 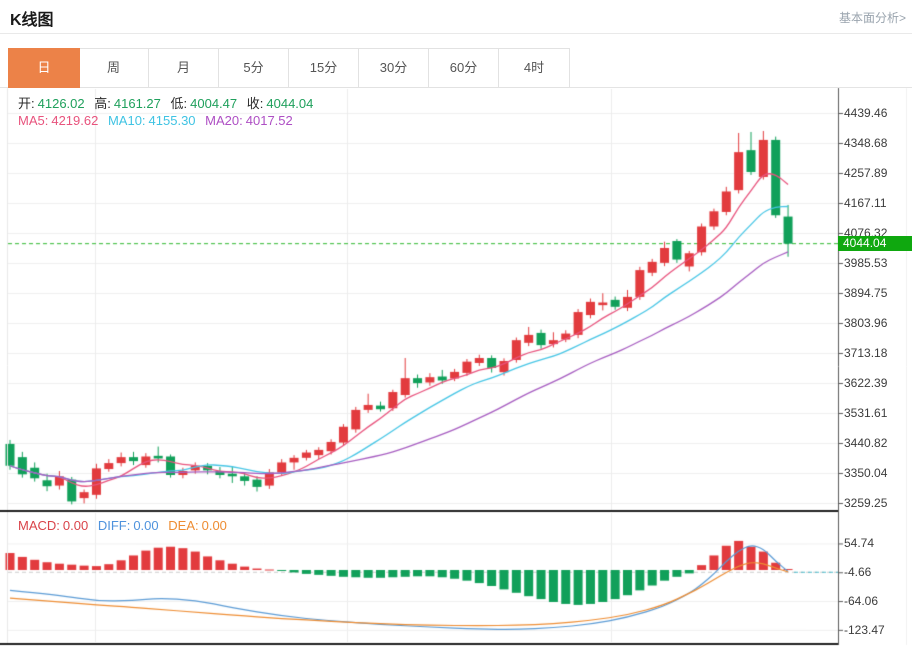 I want to click on ma10-value: 4155.30, so click(x=172, y=120).